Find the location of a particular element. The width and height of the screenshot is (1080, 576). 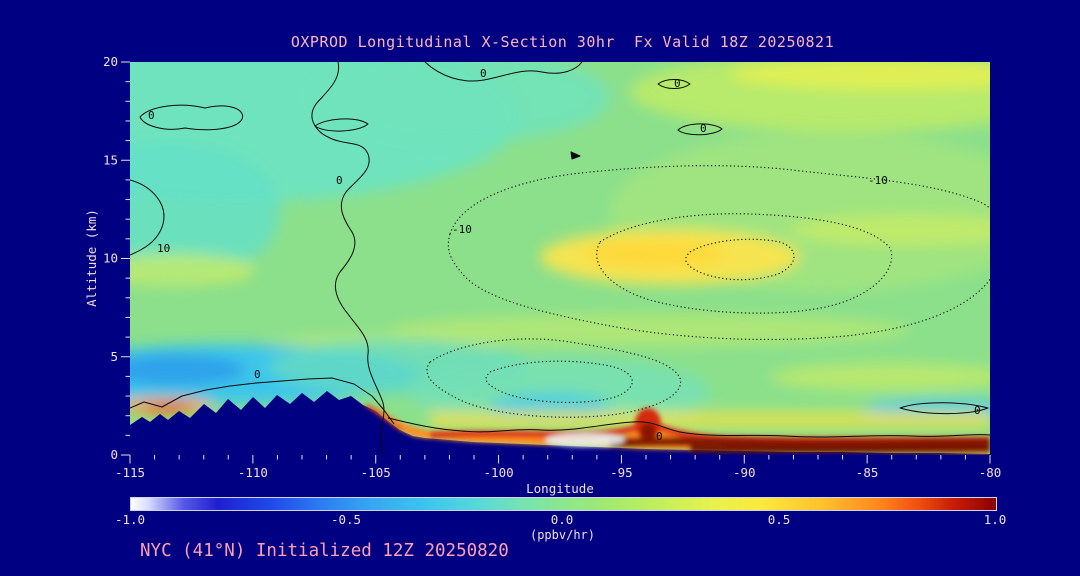

colorbar-units-label: (ppbv/hr) is located at coordinates (562, 535).